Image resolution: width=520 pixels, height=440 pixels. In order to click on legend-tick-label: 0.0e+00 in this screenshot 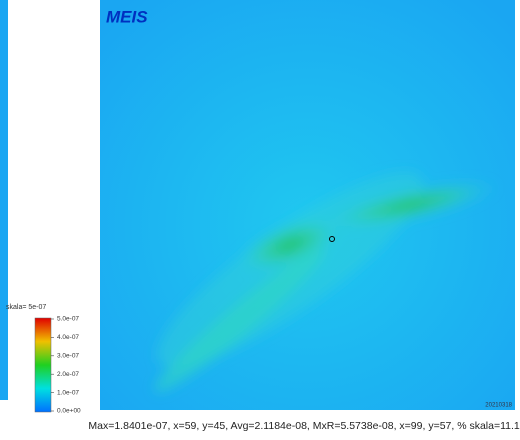, I will do `click(69, 411)`.